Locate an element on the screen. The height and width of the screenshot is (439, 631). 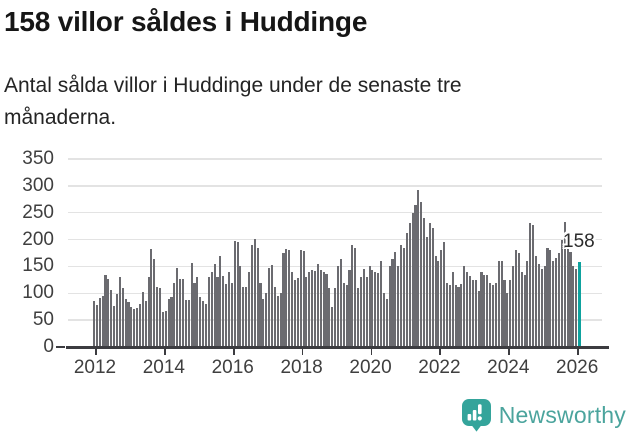
y-axis-tick-label: 0 is located at coordinates (48, 346).